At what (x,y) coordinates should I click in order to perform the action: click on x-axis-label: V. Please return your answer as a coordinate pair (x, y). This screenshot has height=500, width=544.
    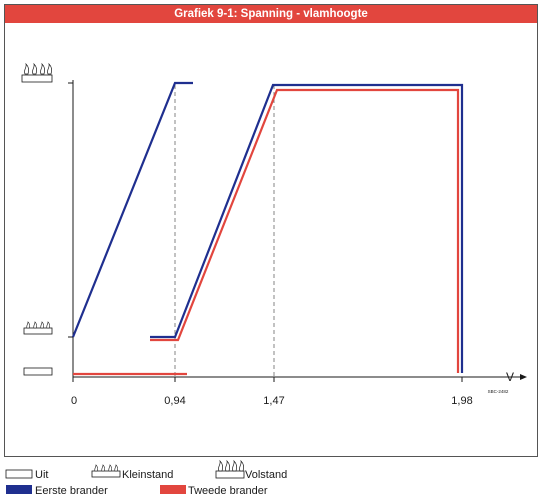
    Looking at the image, I should click on (510, 377).